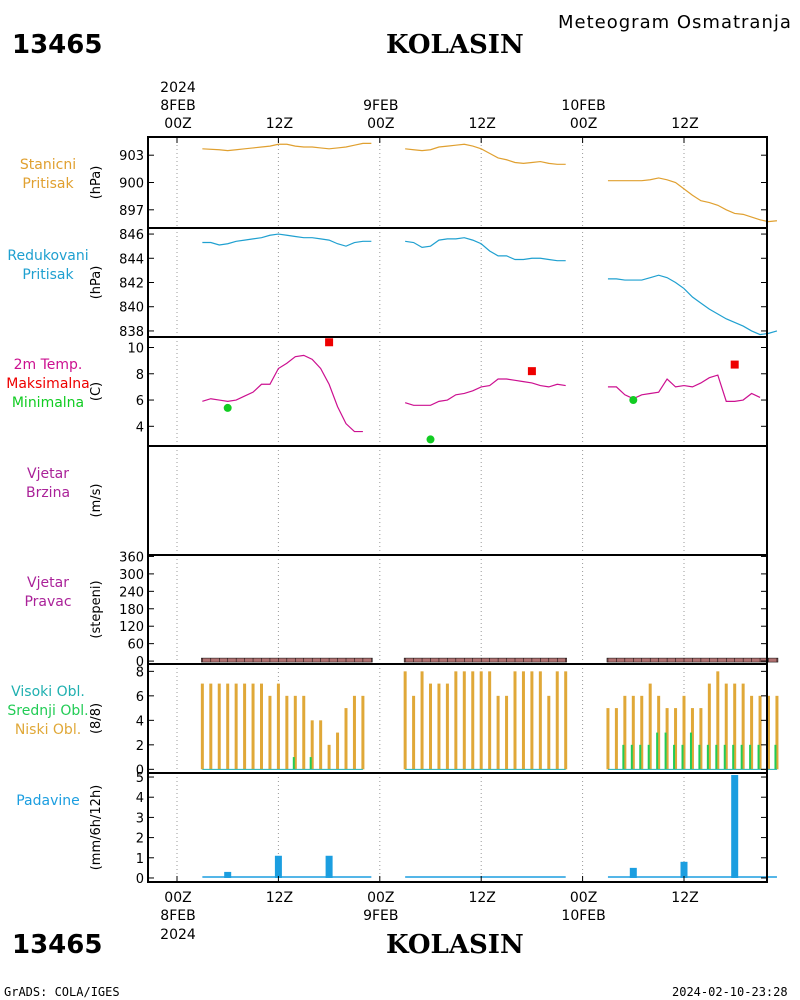  What do you see at coordinates (140, 839) in the screenshot?
I see `precipitation-ytick-label: 2` at bounding box center [140, 839].